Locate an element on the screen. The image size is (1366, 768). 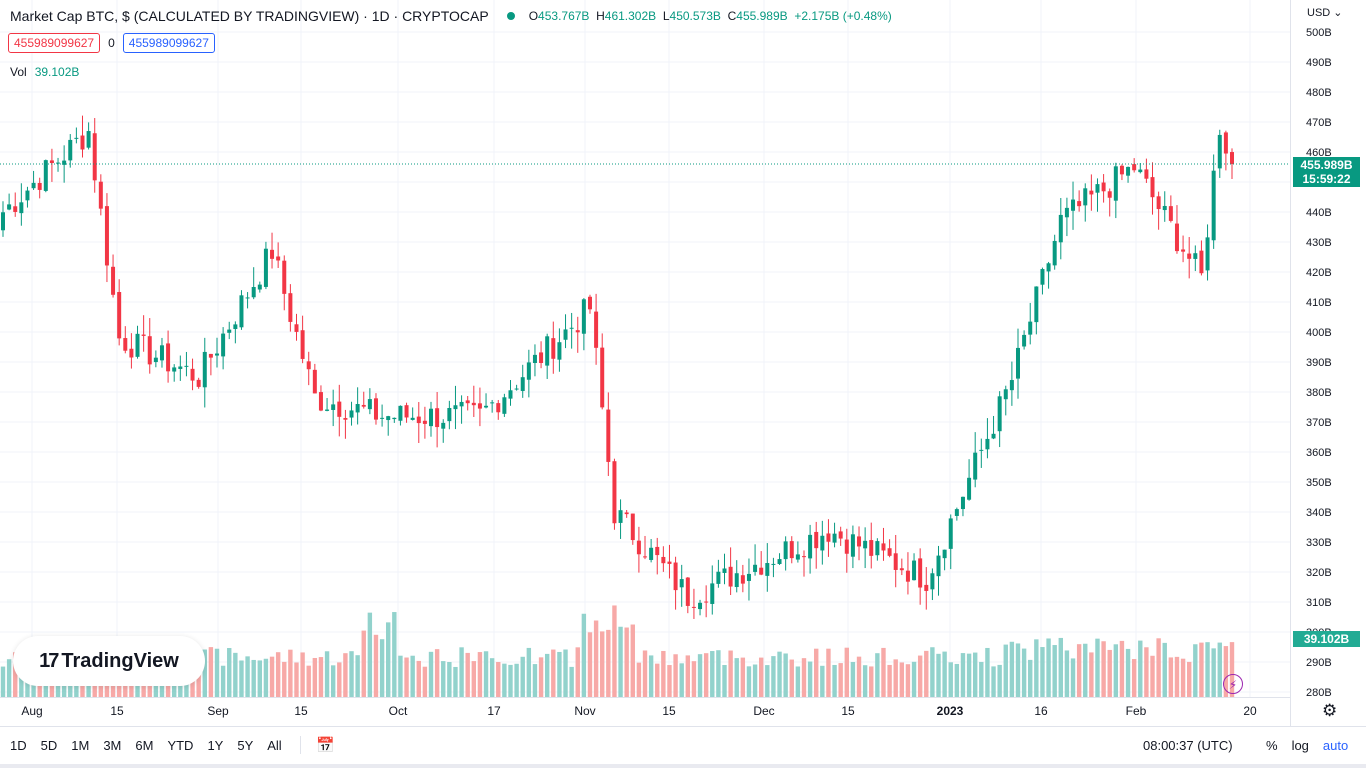
range-5d: 5D is located at coordinates (49, 745).